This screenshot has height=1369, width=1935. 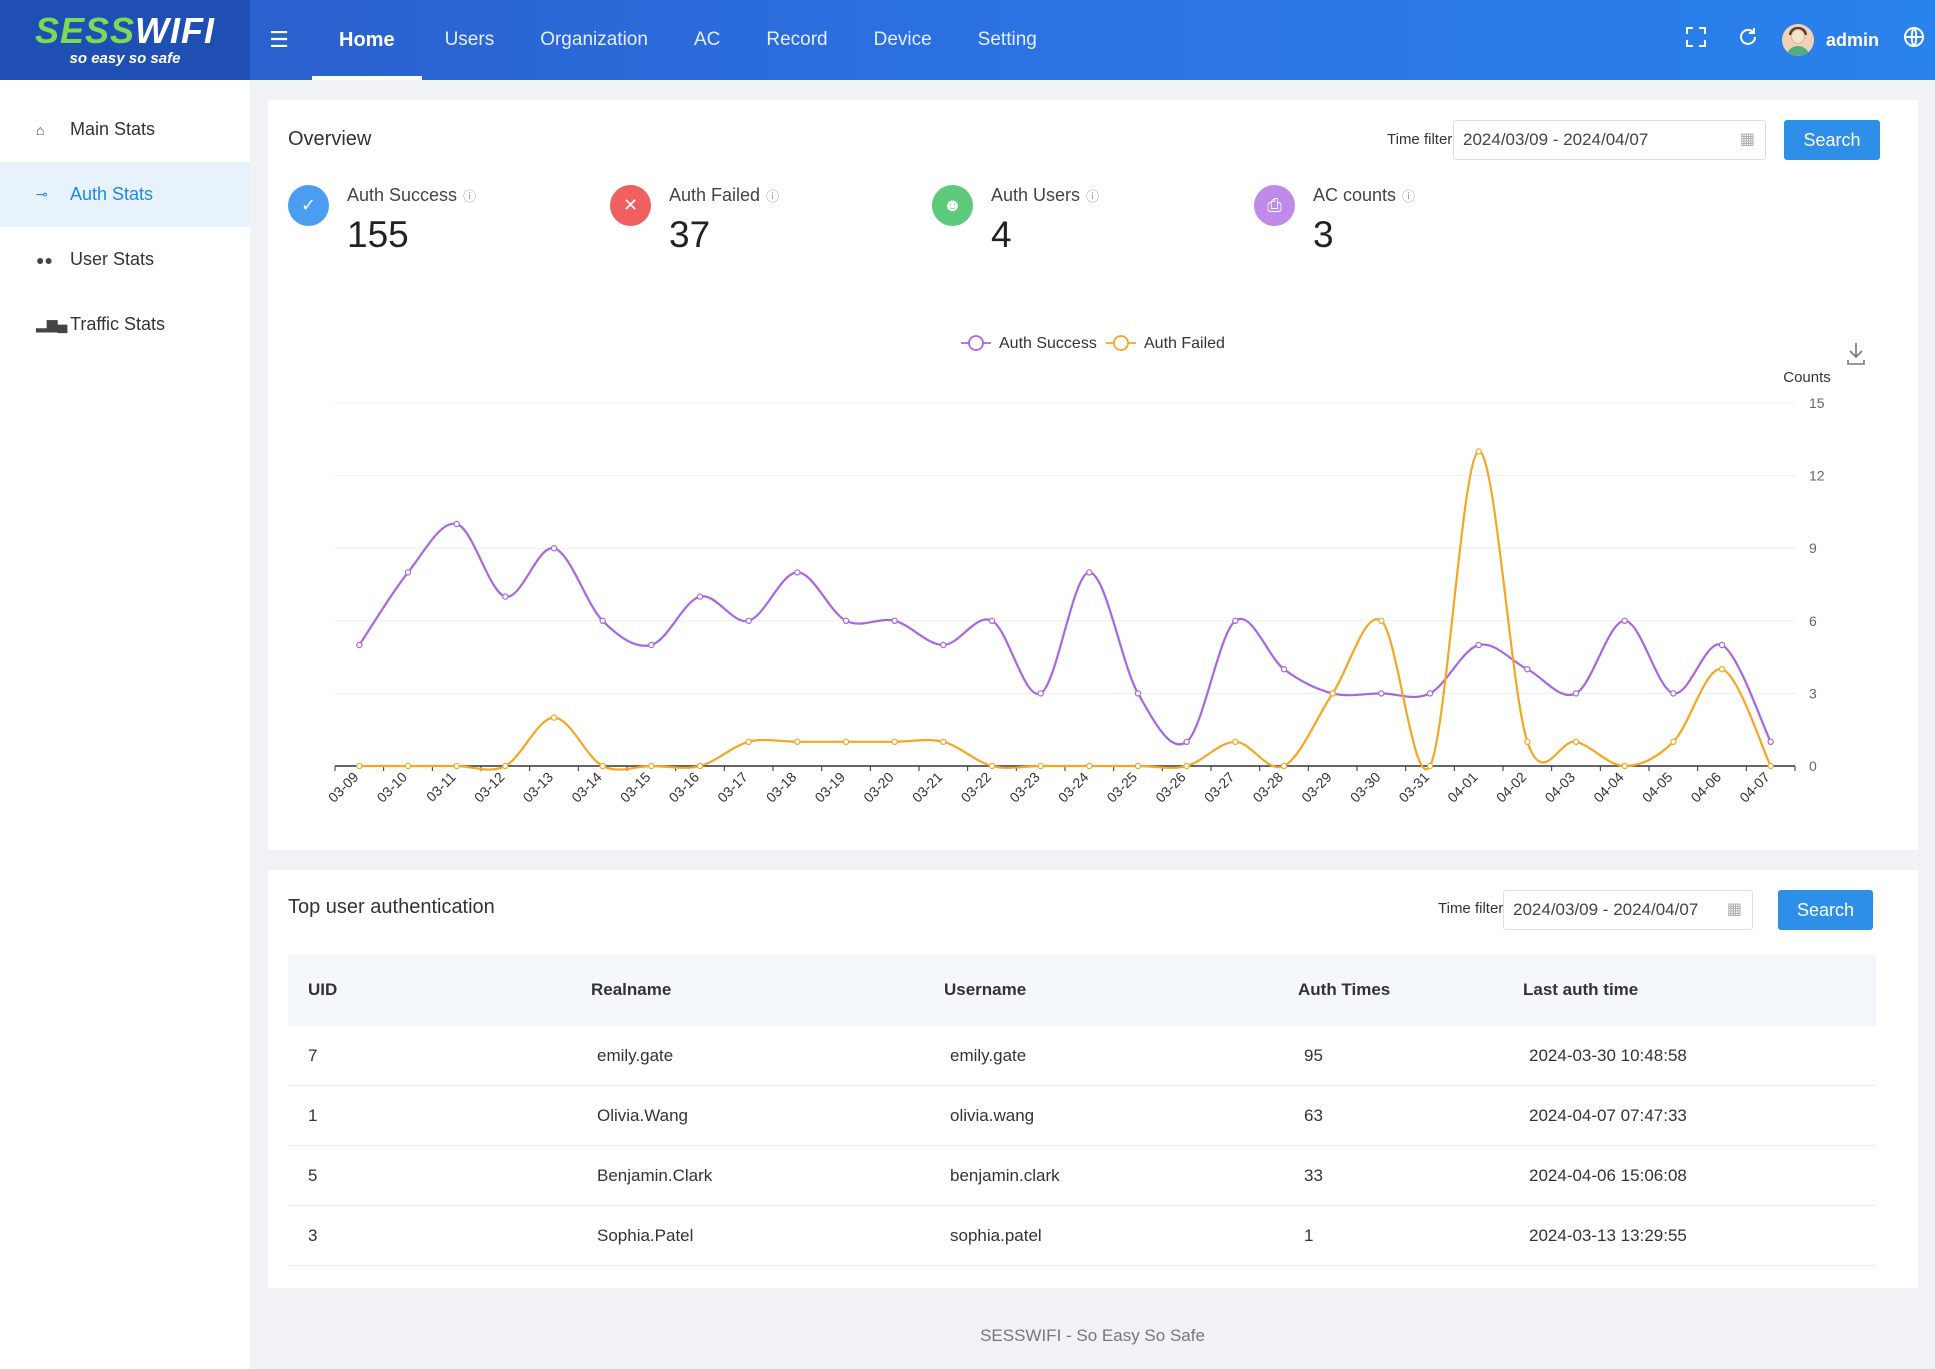 I want to click on menu-fold-icon: ☰, so click(x=279, y=39).